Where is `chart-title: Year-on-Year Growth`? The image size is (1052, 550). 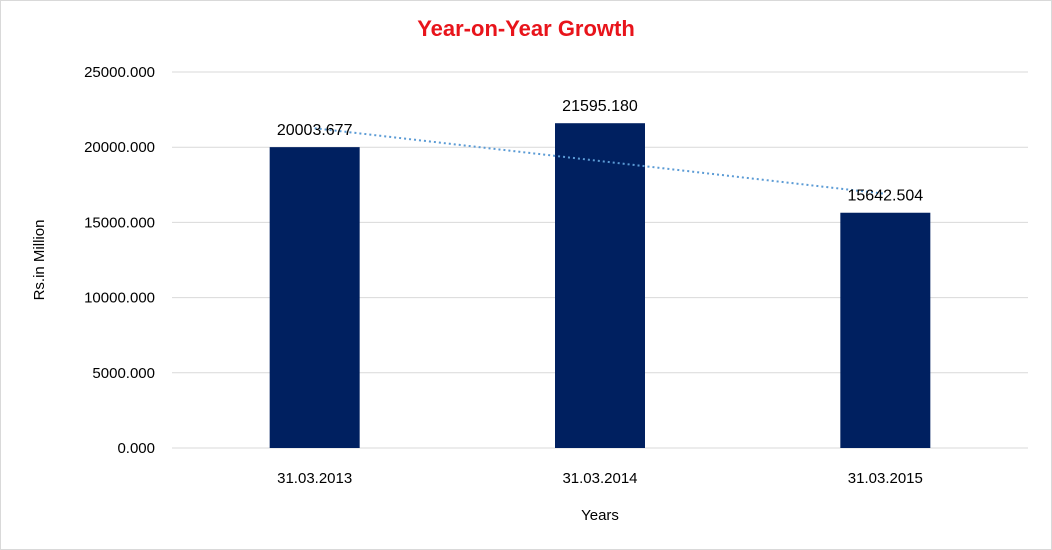
chart-title: Year-on-Year Growth is located at coordinates (526, 28).